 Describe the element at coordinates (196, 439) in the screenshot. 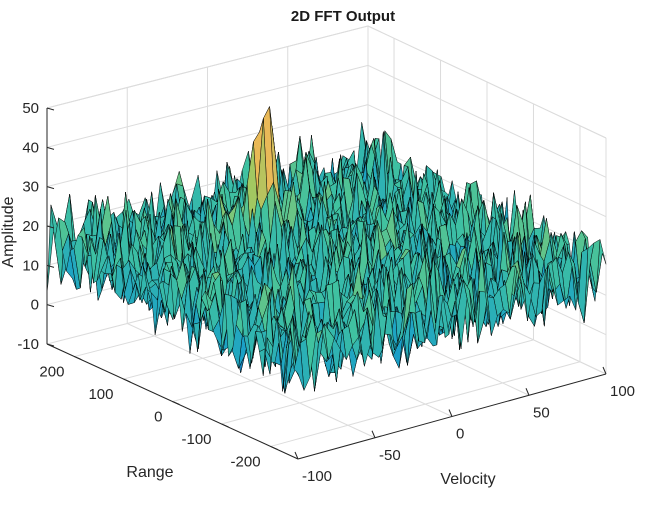

I see `y-tick-label: -100` at that location.